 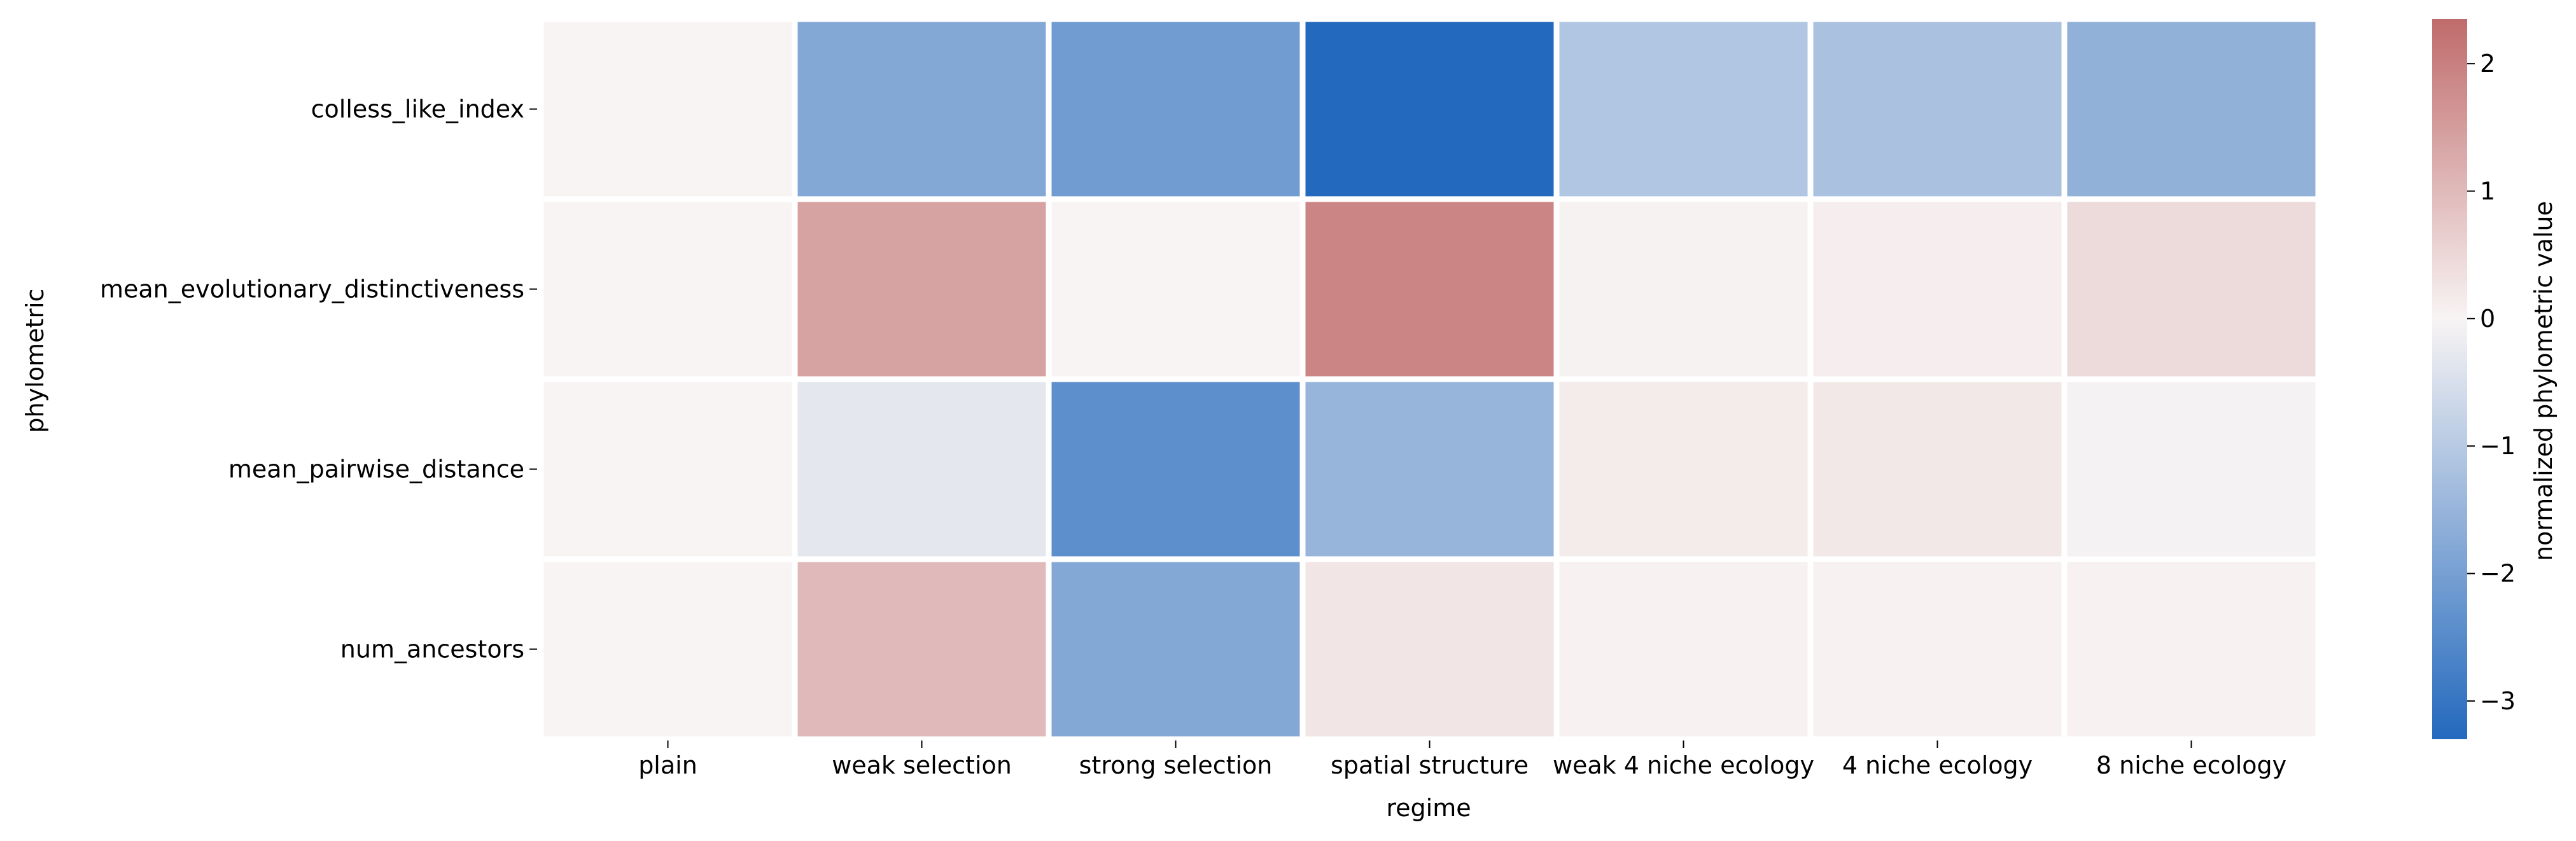 I want to click on colorbar-gradient, so click(x=2449, y=379).